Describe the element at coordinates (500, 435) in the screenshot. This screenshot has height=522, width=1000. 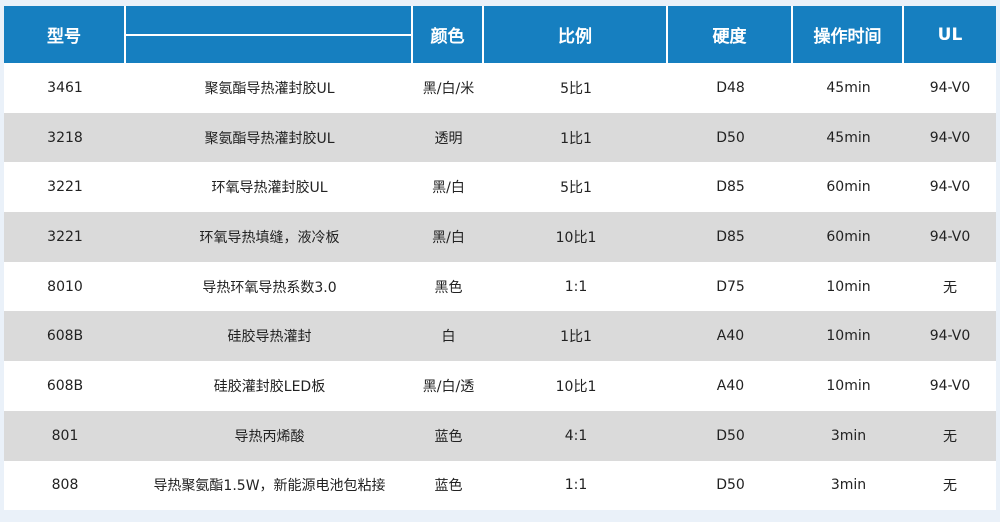
I see `table-row: 801 导热丙烯酸 蓝色 4:1 D50 3min 无` at that location.